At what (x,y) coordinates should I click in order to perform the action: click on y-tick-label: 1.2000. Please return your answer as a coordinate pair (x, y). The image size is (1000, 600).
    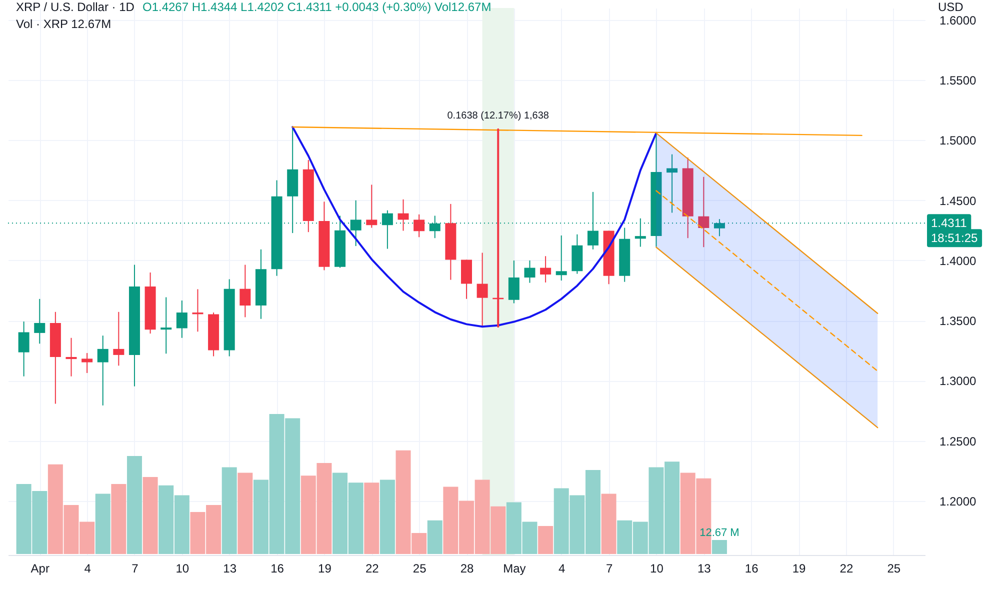
    Looking at the image, I should click on (958, 501).